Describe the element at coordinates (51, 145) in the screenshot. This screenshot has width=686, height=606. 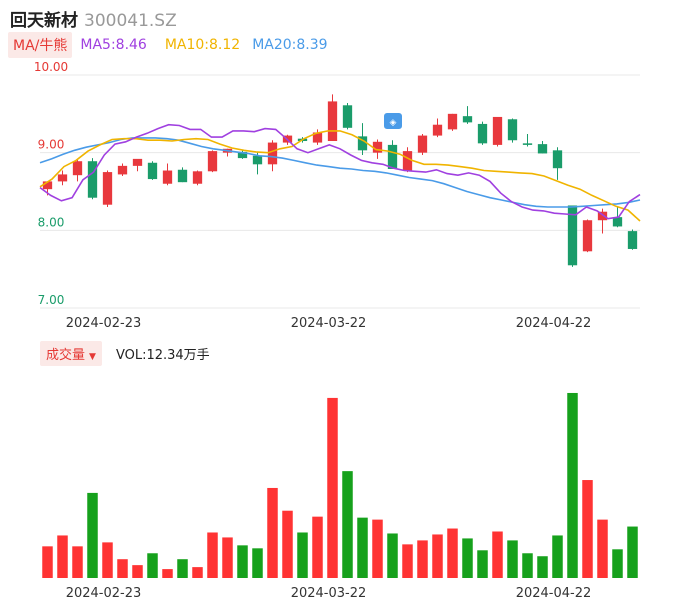
I see `y-tick-label: 9.00` at that location.